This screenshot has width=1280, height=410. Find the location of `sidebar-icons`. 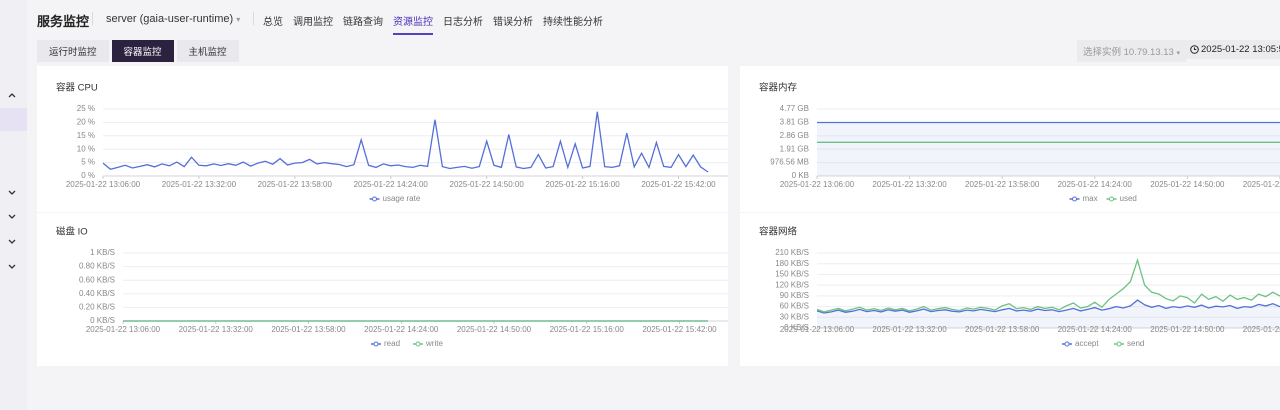

sidebar-icons is located at coordinates (12, 181).